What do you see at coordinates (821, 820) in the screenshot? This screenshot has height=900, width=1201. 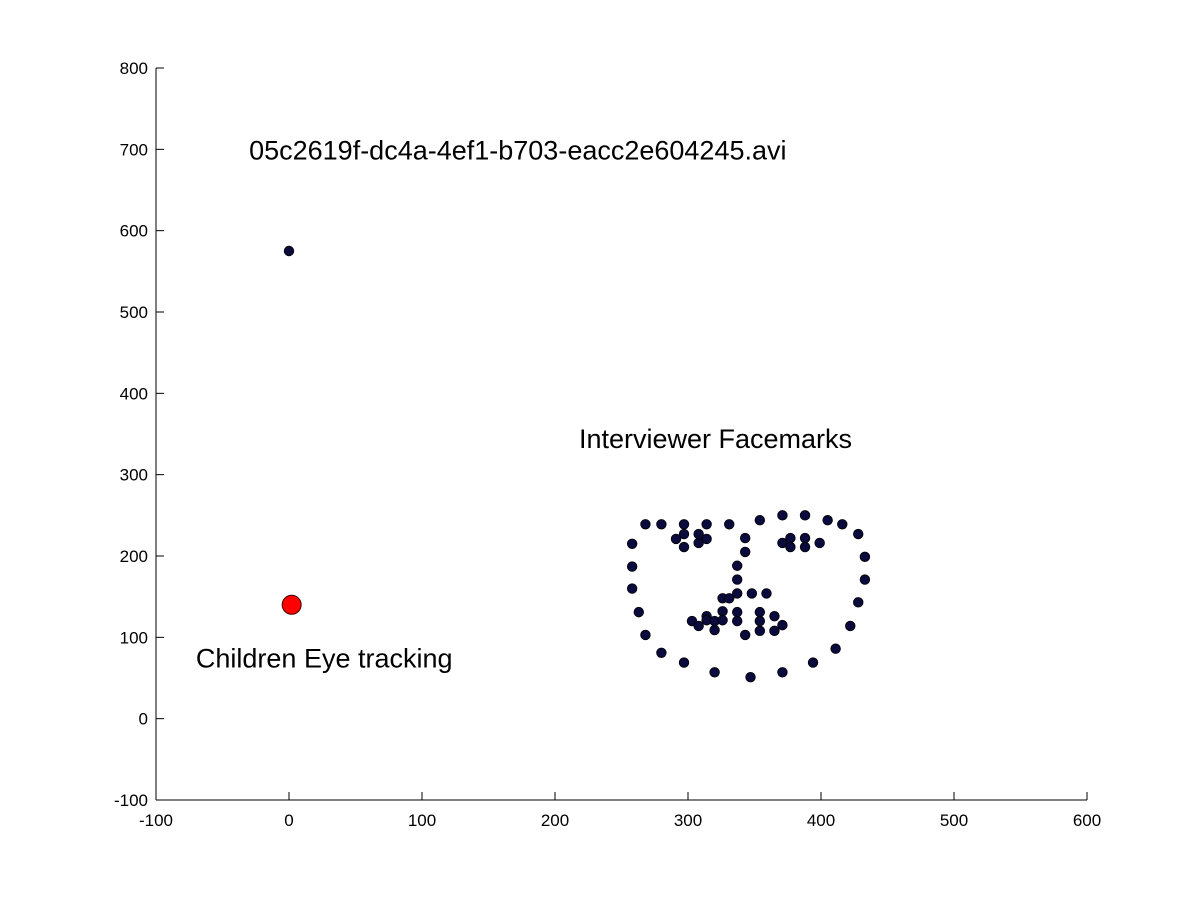 I see `x-tick-label: 400` at bounding box center [821, 820].